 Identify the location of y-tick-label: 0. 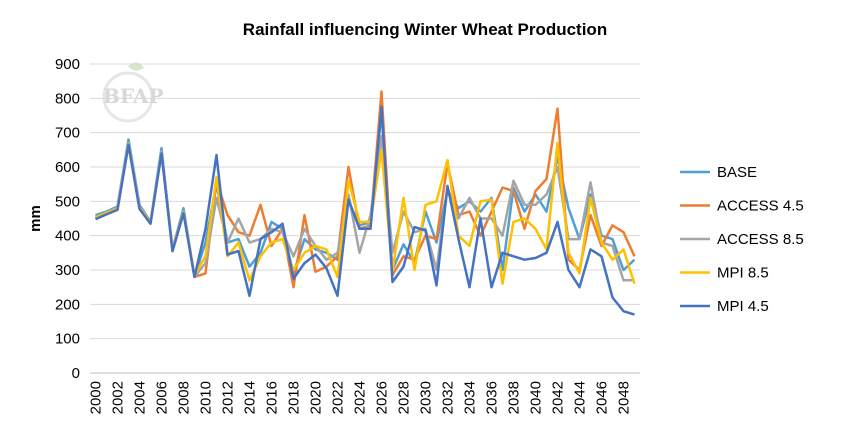
(76, 373).